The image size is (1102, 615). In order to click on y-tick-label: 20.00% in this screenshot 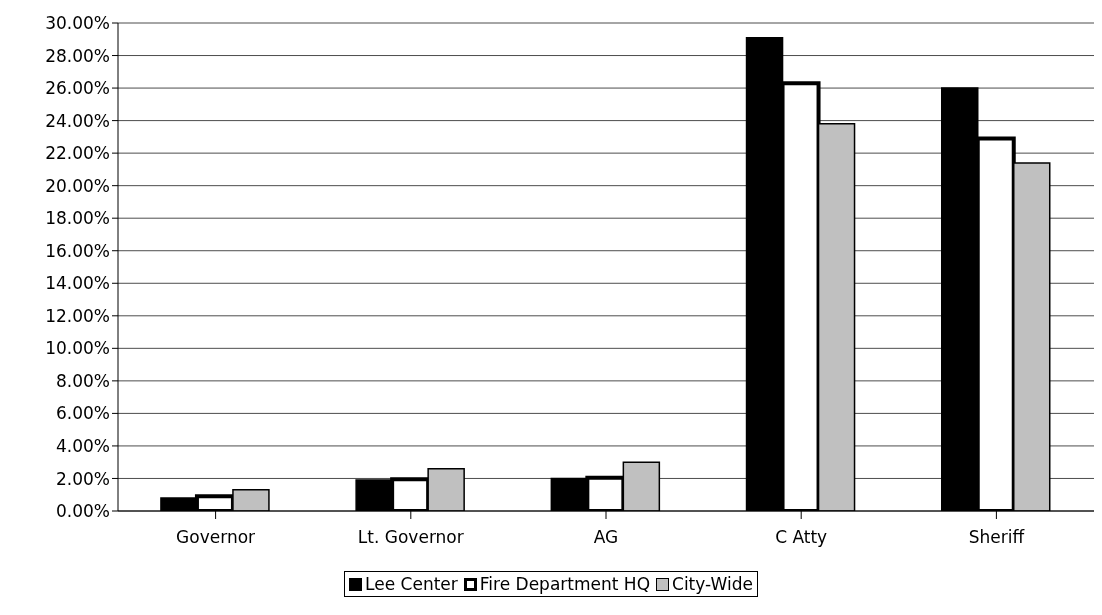, I will do `click(77, 185)`.